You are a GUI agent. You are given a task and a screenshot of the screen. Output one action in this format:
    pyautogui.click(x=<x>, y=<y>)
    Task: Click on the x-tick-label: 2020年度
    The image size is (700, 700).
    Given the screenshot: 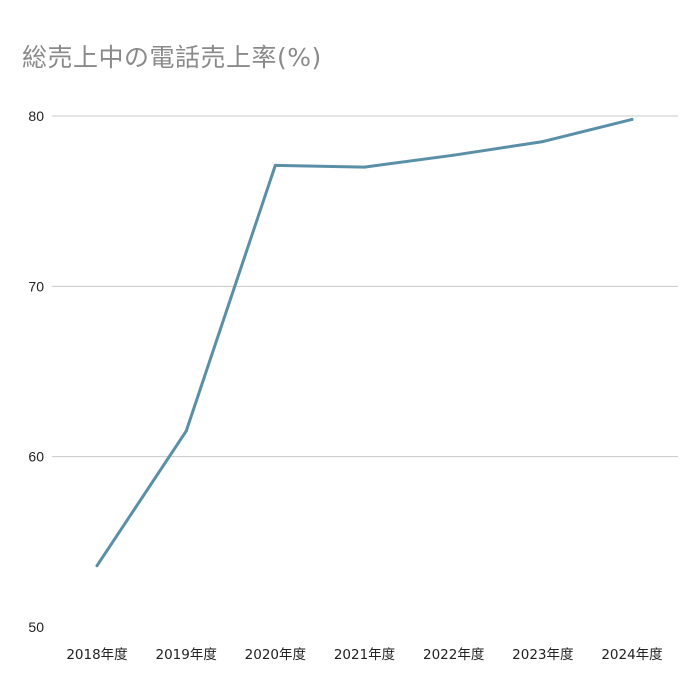 What is the action you would take?
    pyautogui.click(x=275, y=655)
    